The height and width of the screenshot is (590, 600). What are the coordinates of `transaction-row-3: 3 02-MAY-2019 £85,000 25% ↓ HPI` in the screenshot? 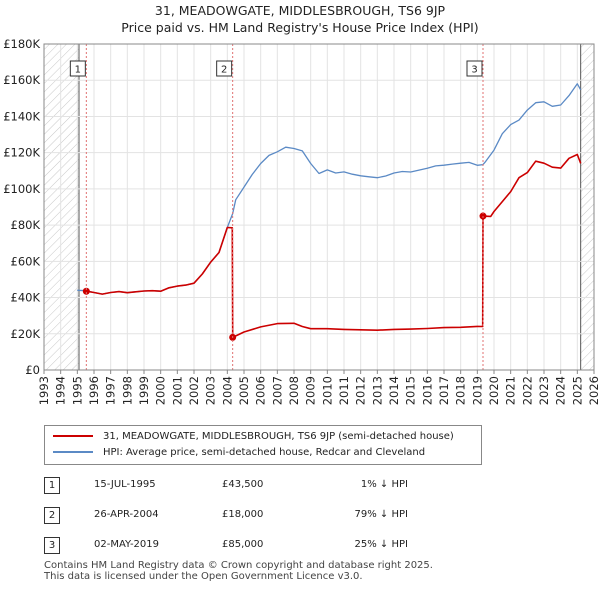 It's located at (264, 545).